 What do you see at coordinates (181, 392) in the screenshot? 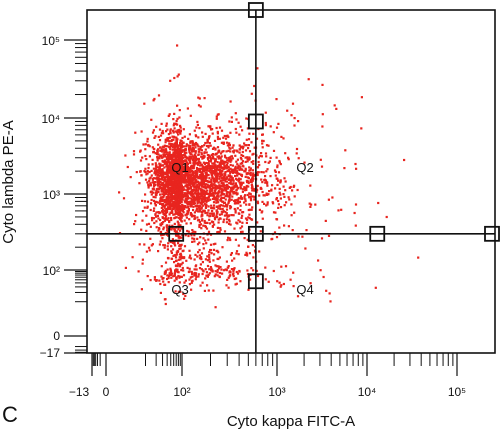
I see `x-tick-label: 10²` at bounding box center [181, 392].